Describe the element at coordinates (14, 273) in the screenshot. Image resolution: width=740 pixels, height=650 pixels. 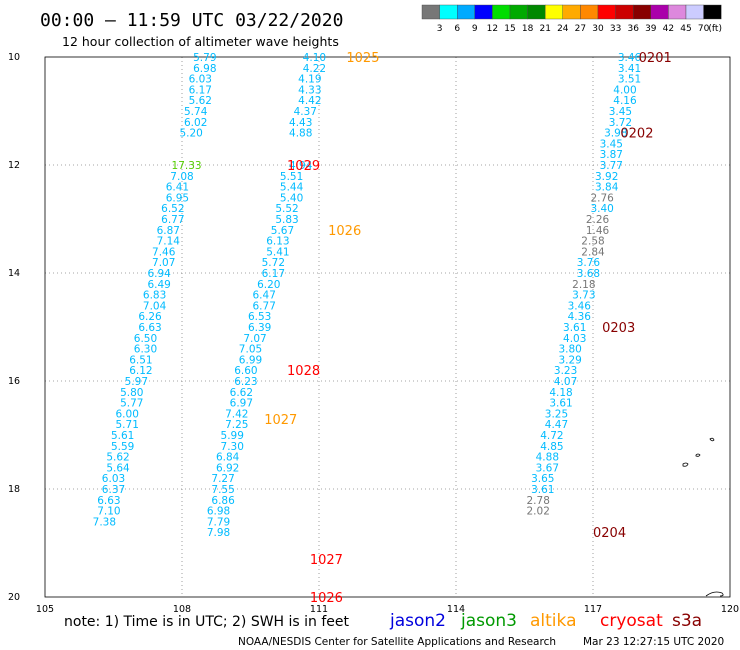
I see `y-tick-label: 14` at that location.